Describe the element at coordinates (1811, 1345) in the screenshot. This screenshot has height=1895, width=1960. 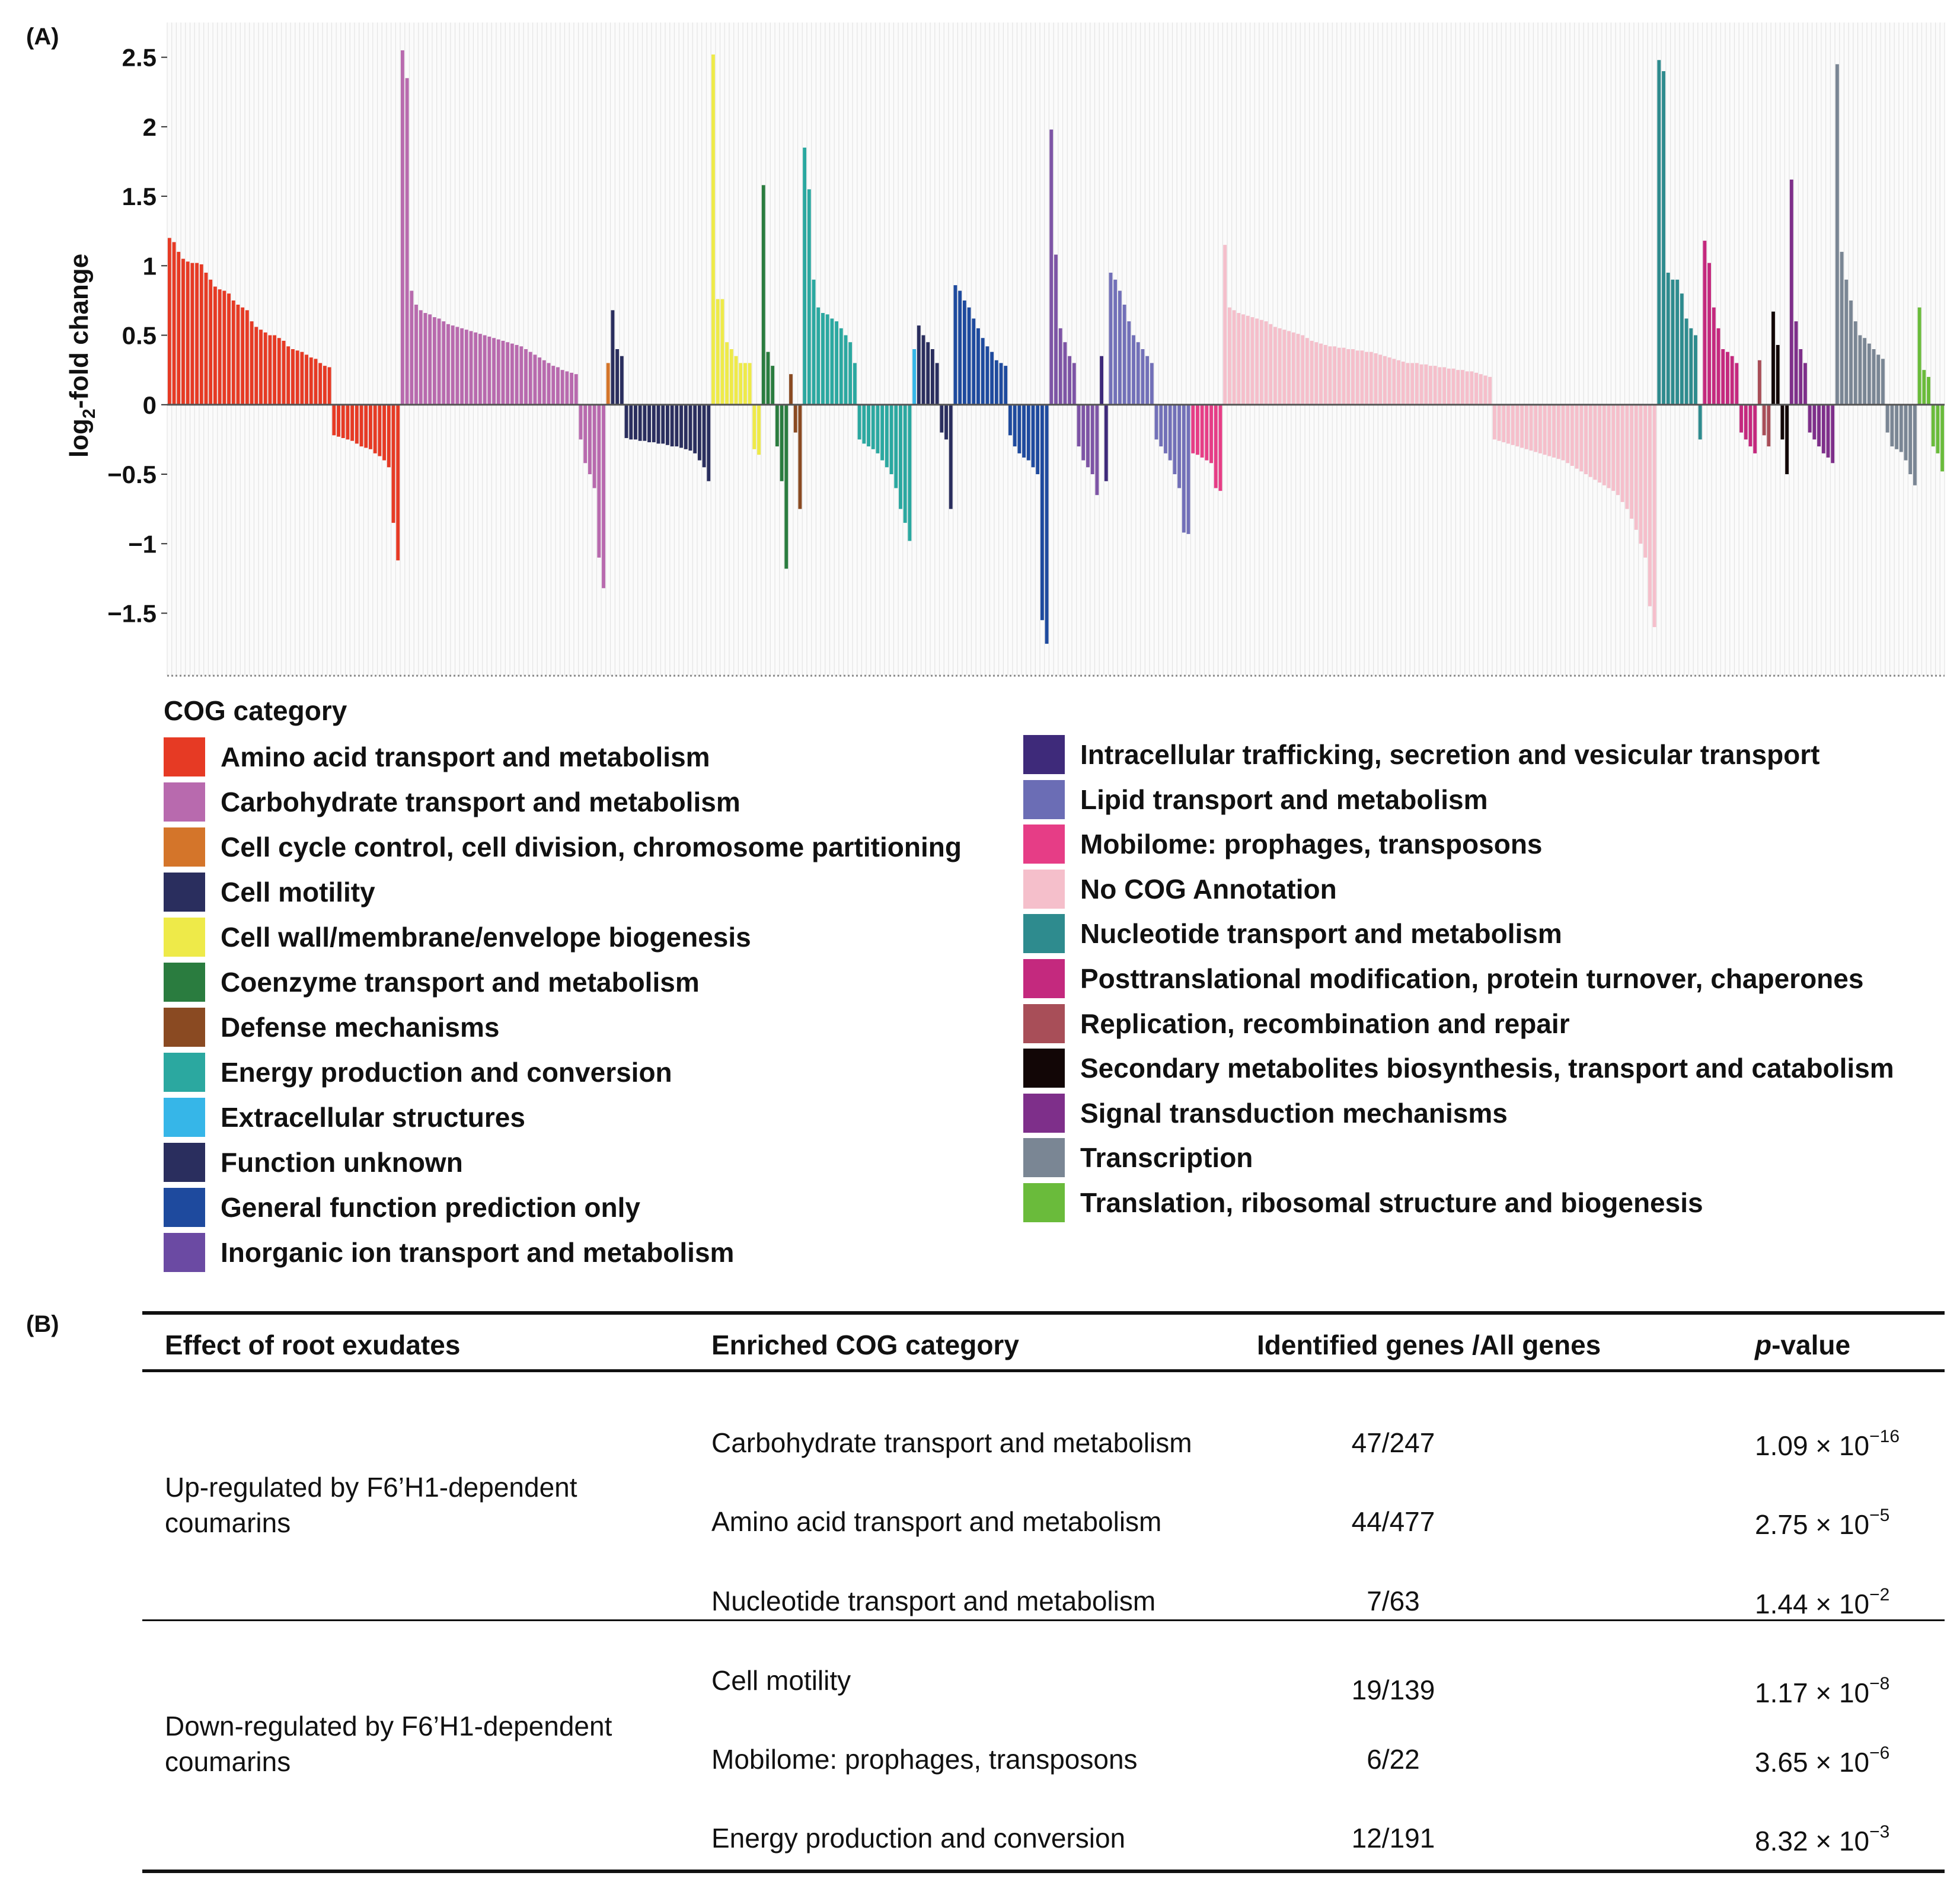
I see `header-pvalue-suffix: -value` at that location.